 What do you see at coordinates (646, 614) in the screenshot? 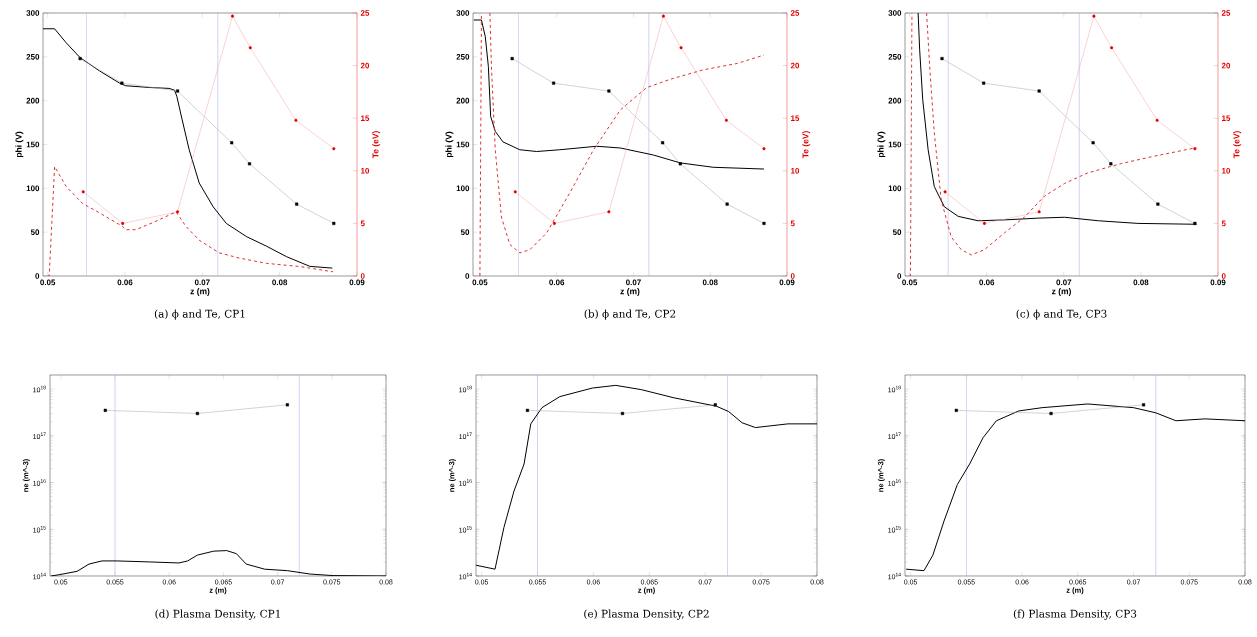
I see `text: (e) Plasma Density, CP2` at bounding box center [646, 614].